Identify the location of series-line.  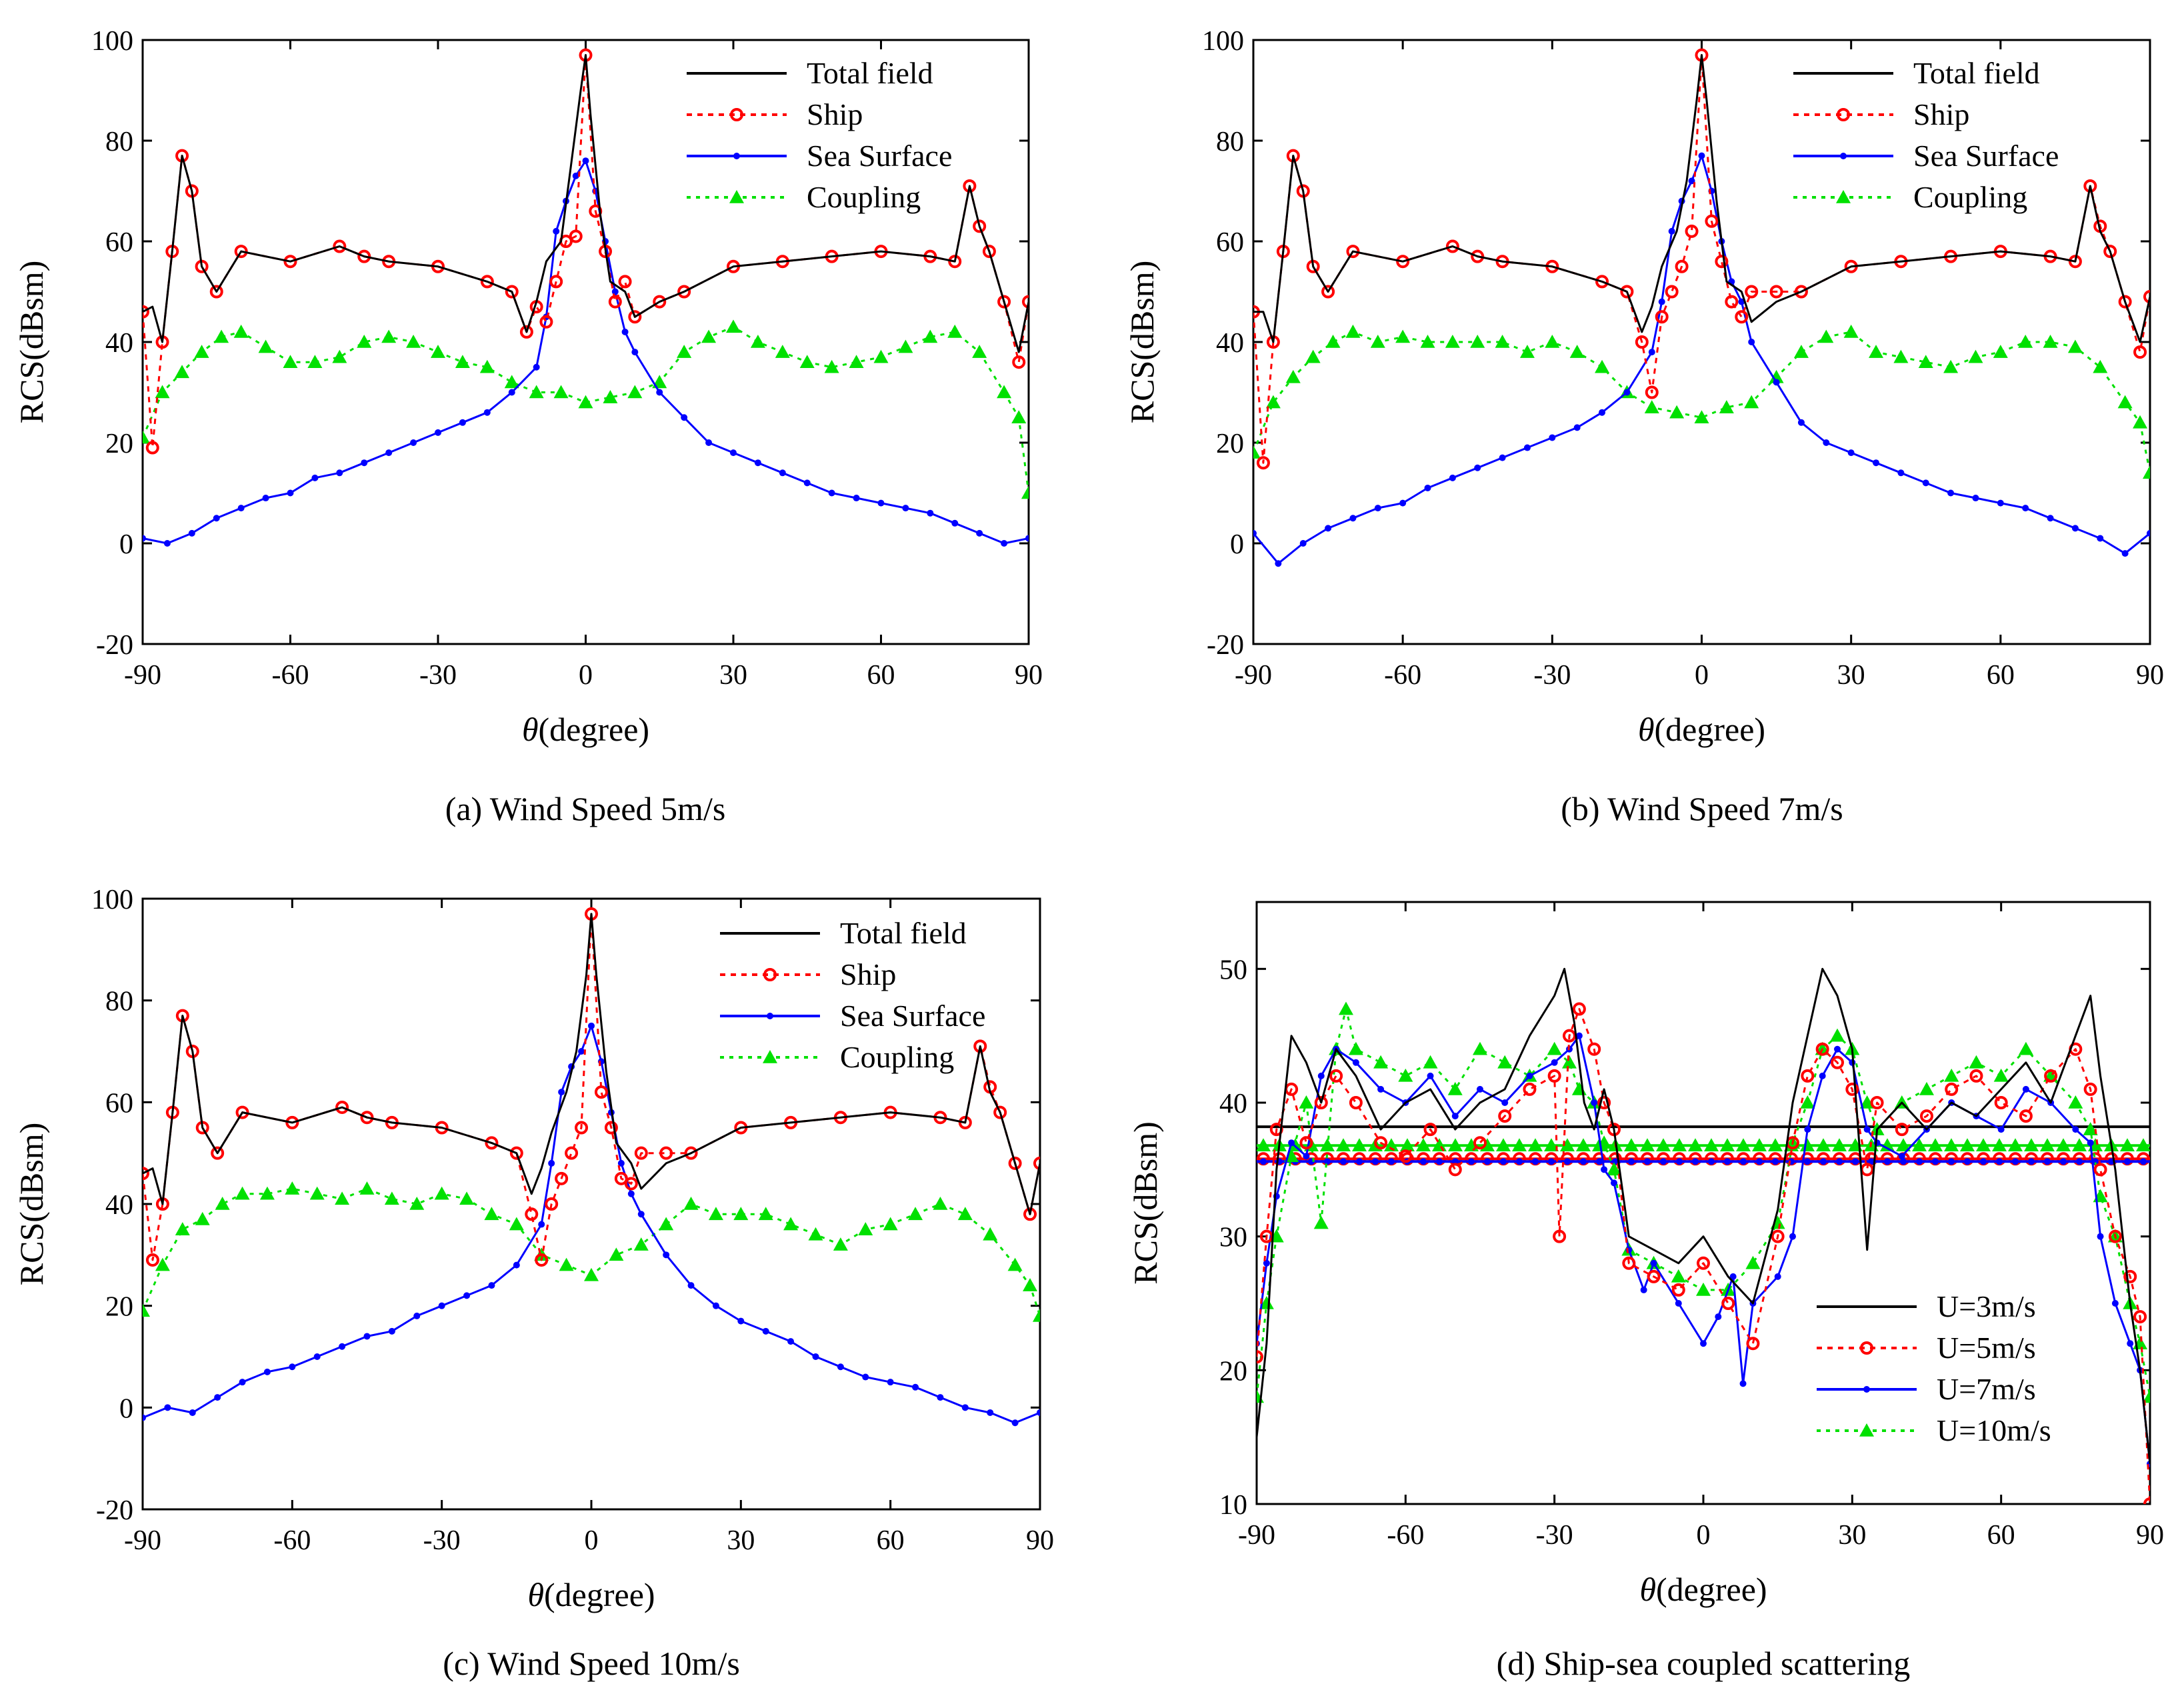
(586, 203).